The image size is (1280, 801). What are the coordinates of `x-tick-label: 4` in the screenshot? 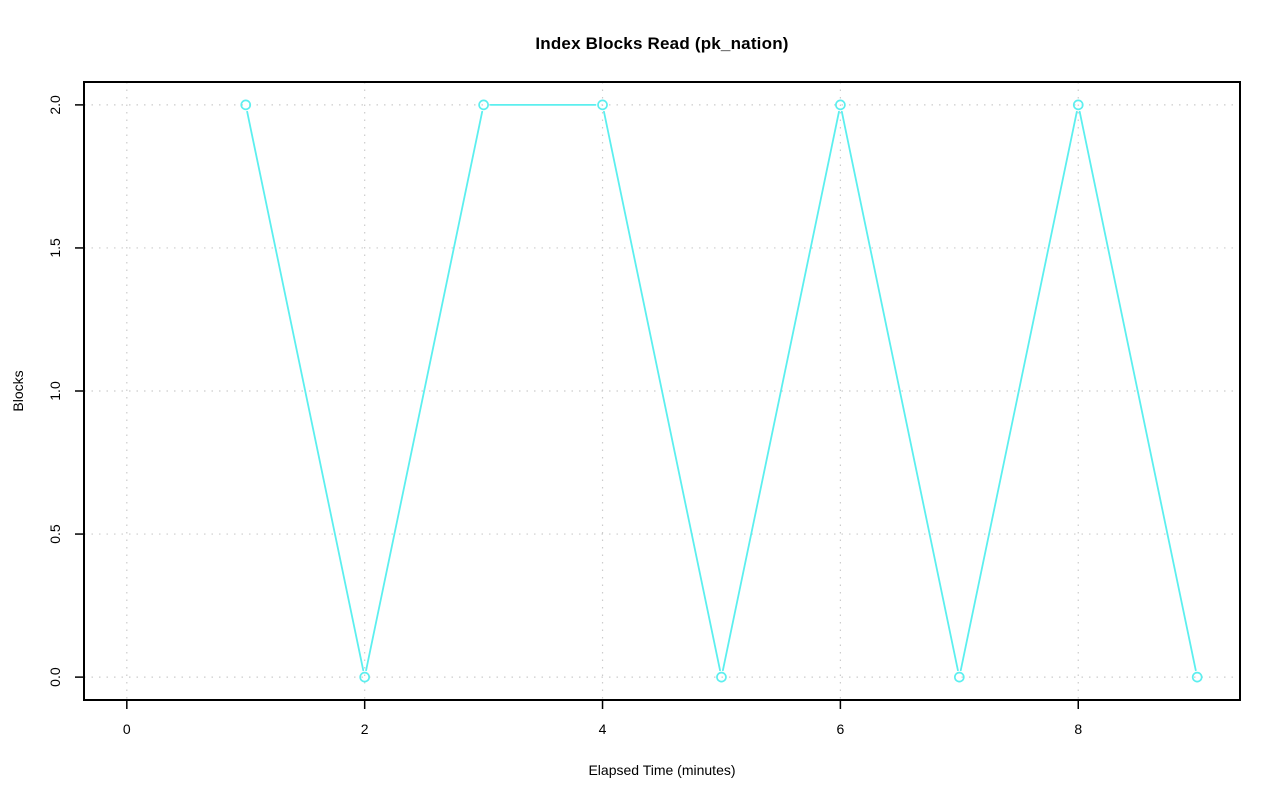 It's located at (603, 729).